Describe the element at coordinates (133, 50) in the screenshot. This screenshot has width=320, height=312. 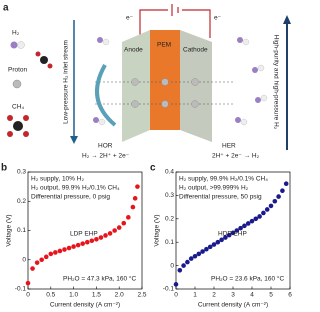
I see `label: Anode` at that location.